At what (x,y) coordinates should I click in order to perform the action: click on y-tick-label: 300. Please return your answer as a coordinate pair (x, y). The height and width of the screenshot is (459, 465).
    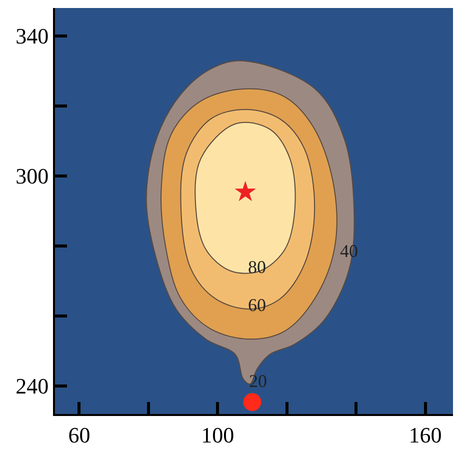
    Looking at the image, I should click on (32, 176).